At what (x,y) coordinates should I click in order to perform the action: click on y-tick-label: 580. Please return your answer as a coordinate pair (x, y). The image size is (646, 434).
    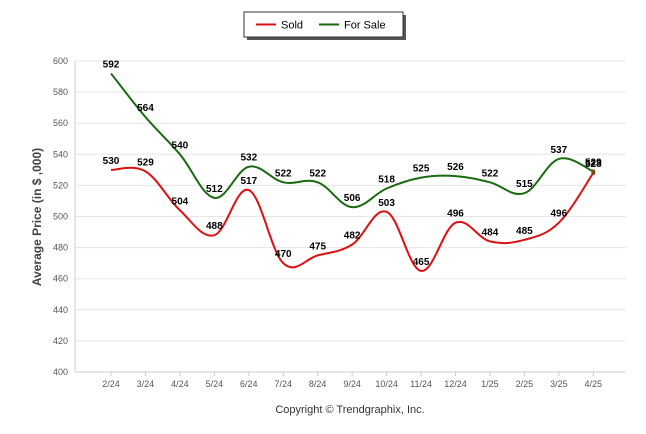
    Looking at the image, I should click on (60, 92).